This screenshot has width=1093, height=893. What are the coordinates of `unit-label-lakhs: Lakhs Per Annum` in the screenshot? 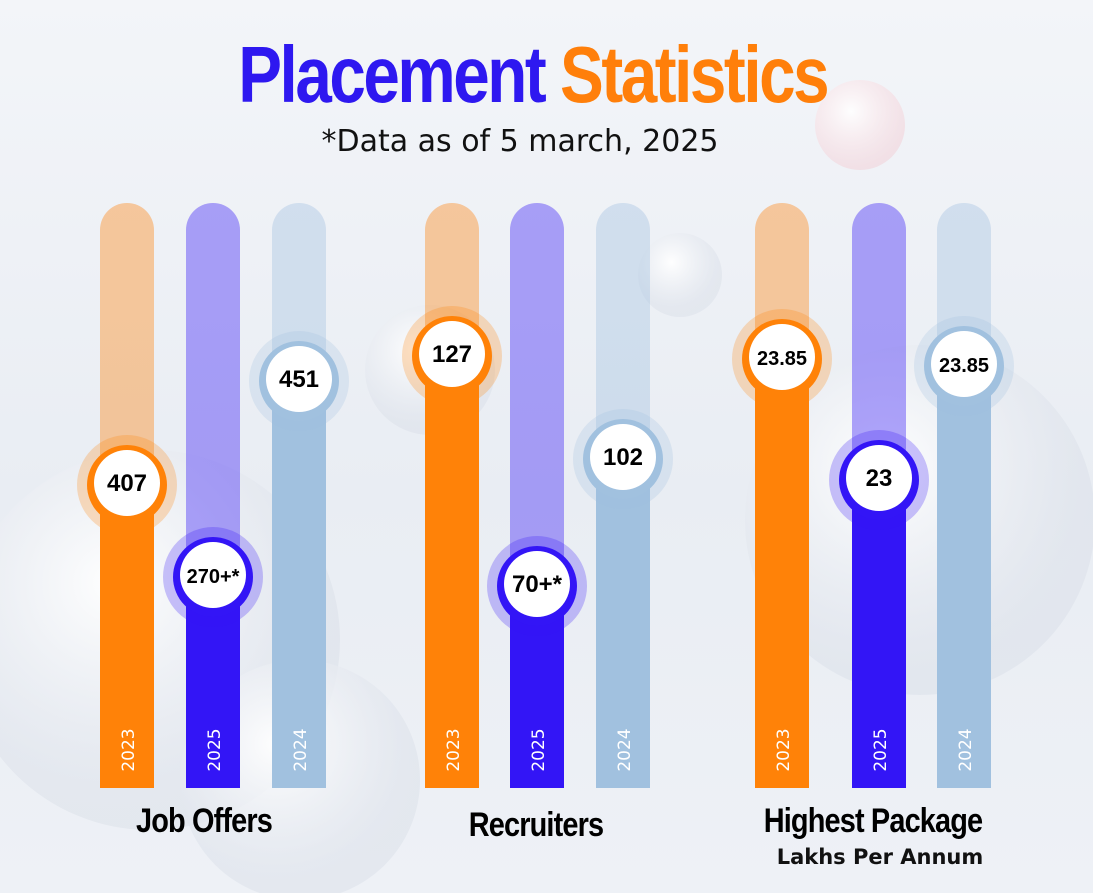 It's located at (880, 857).